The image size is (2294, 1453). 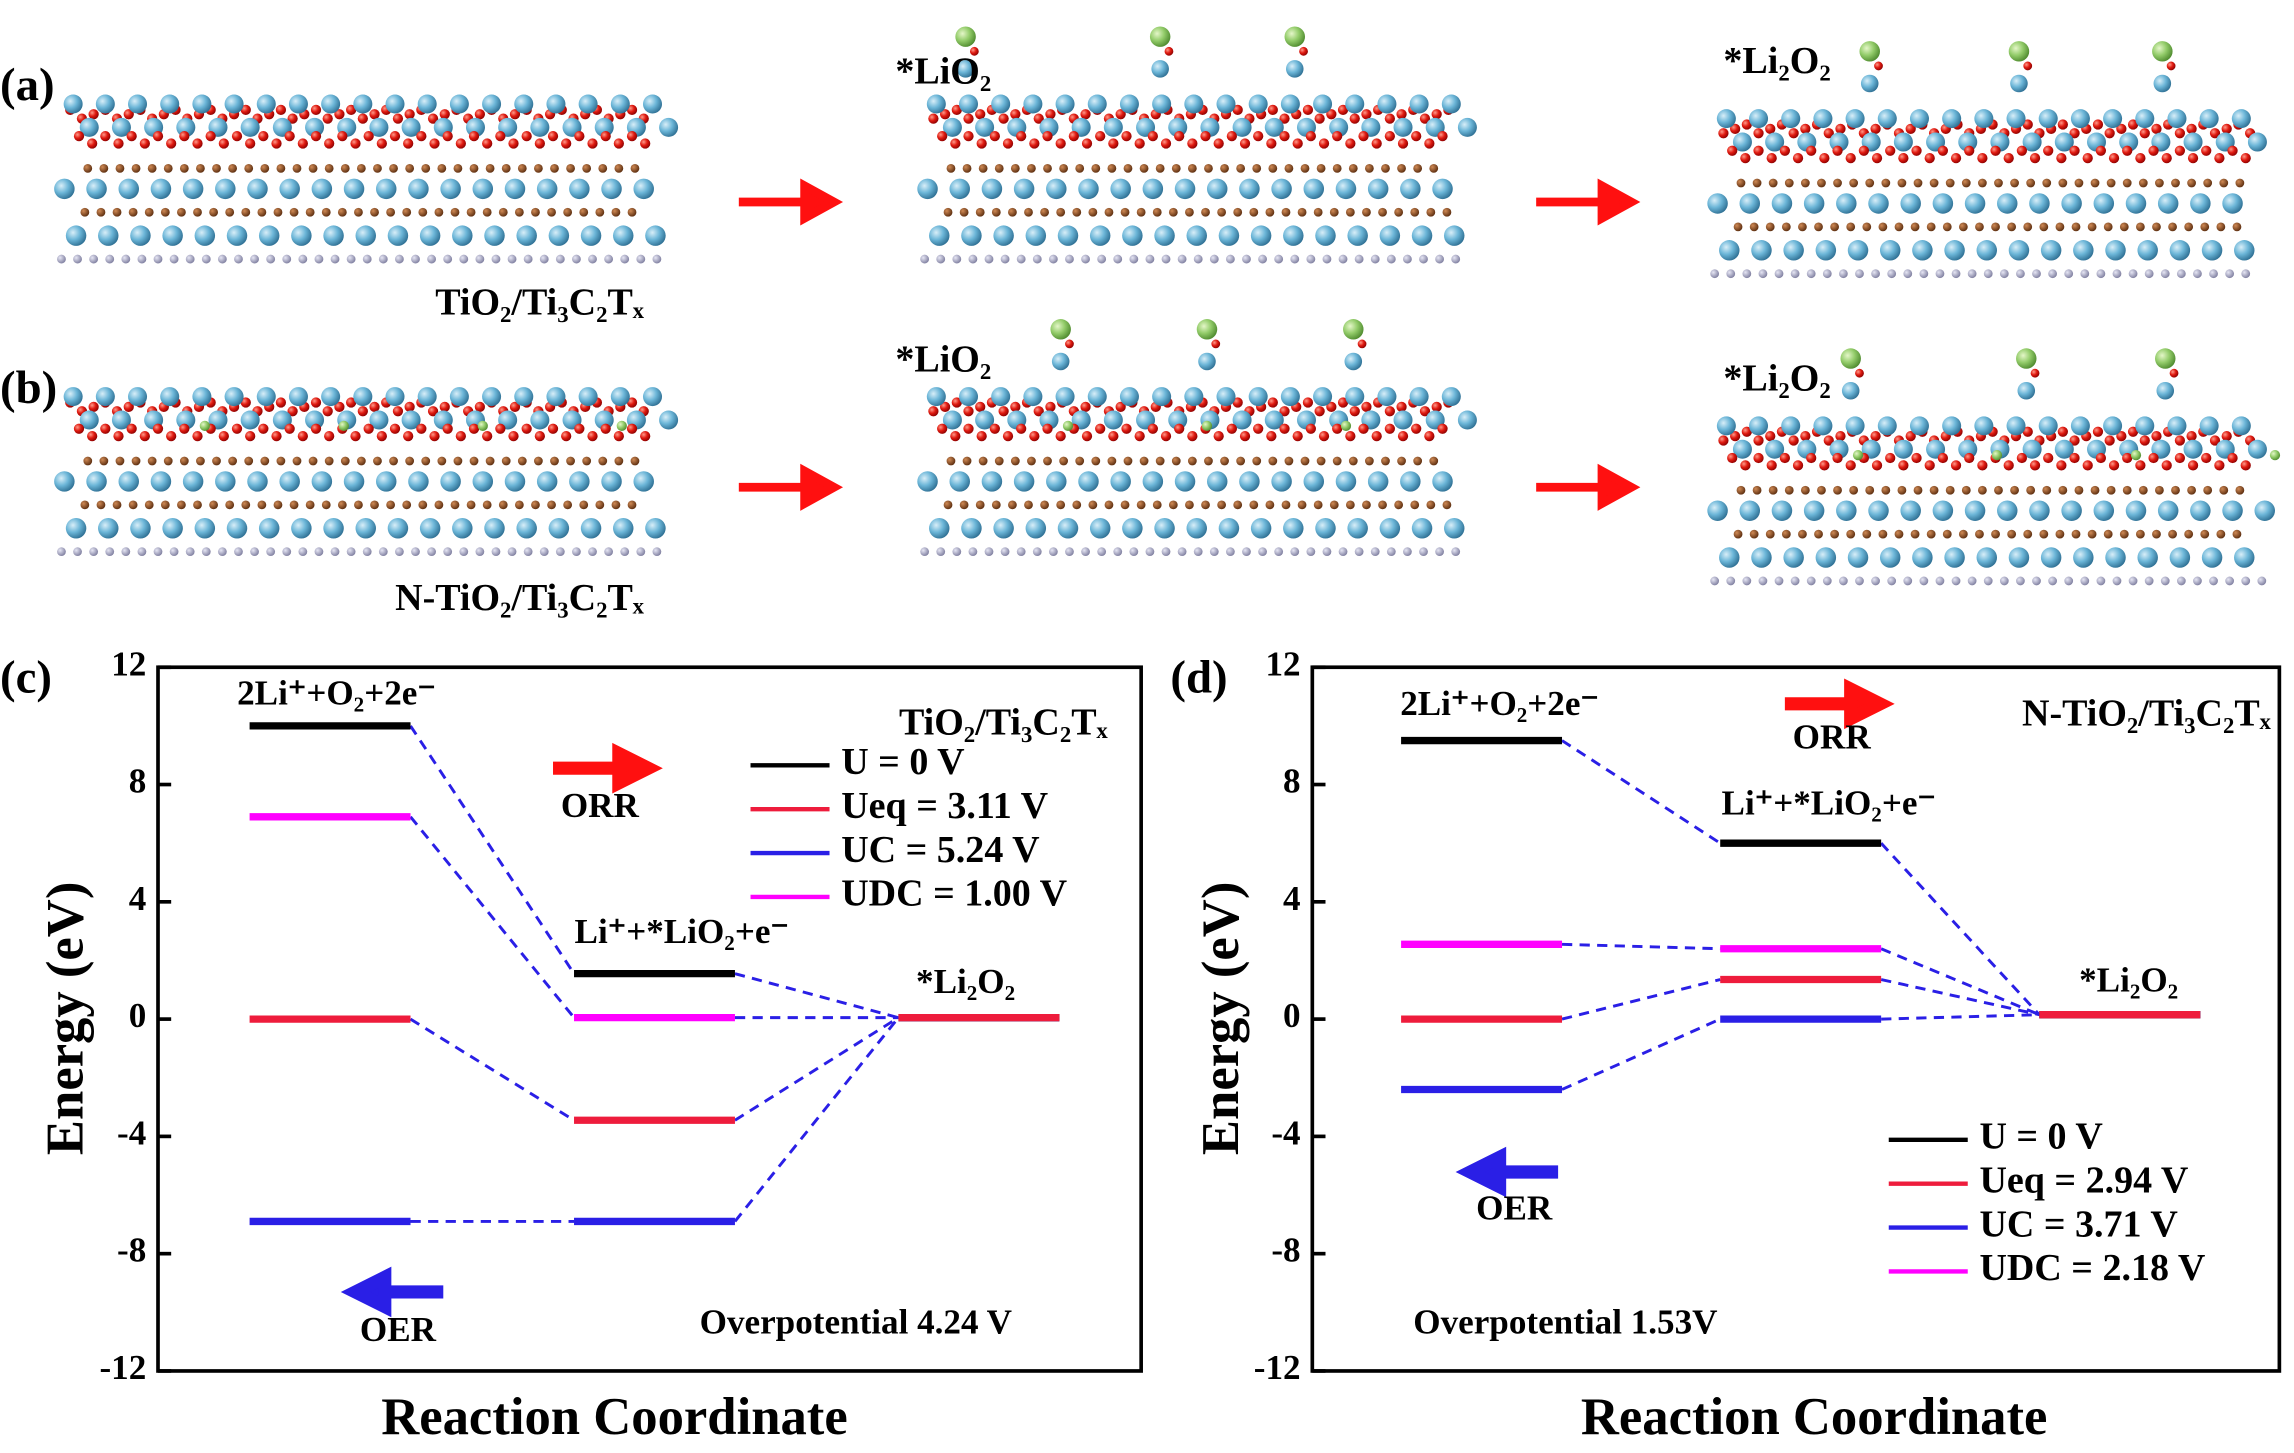 I want to click on orr-arrow, so click(x=608, y=768).